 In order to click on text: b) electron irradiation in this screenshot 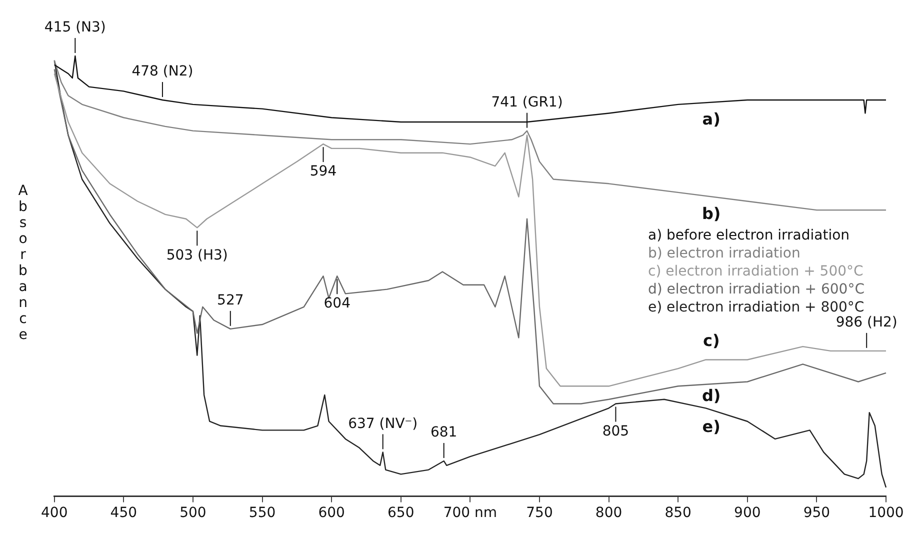, I will do `click(724, 254)`.